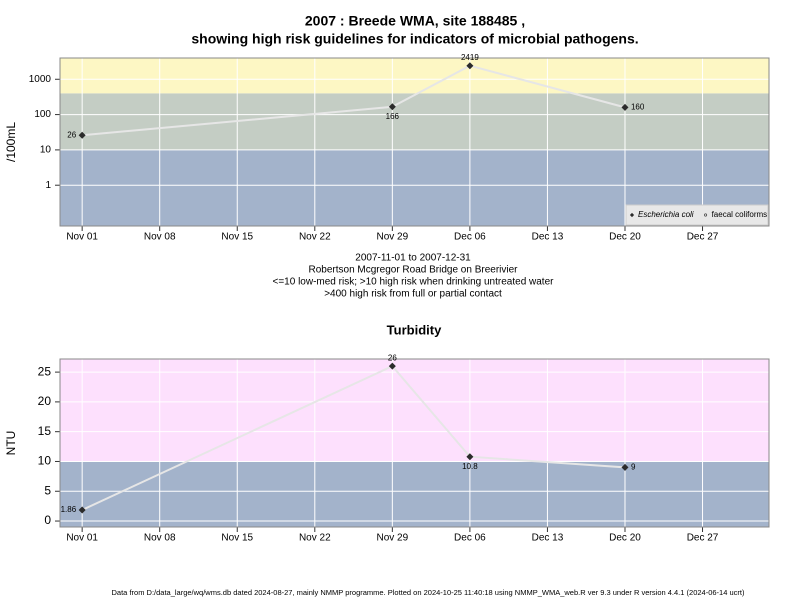  What do you see at coordinates (638, 106) in the screenshot?
I see `data-label: 160` at bounding box center [638, 106].